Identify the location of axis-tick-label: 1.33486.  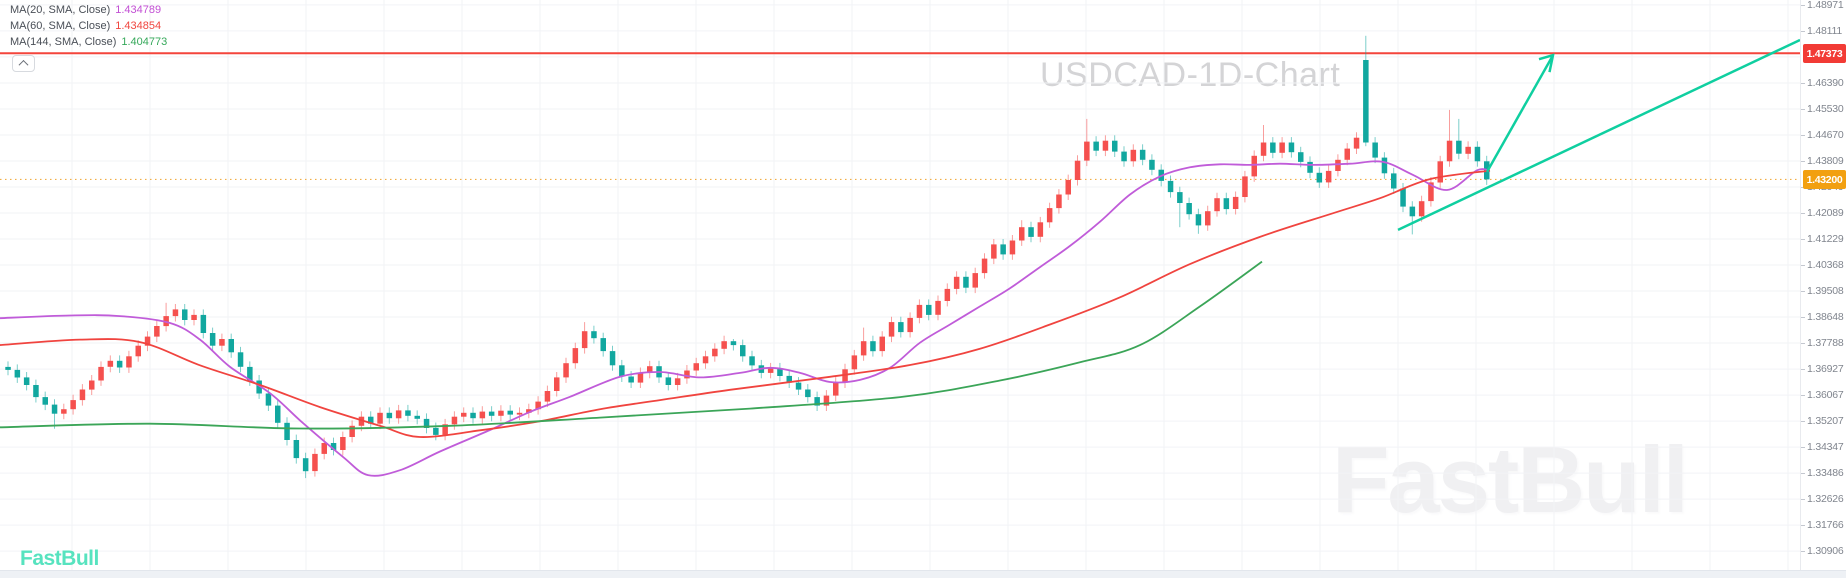
(1822, 473).